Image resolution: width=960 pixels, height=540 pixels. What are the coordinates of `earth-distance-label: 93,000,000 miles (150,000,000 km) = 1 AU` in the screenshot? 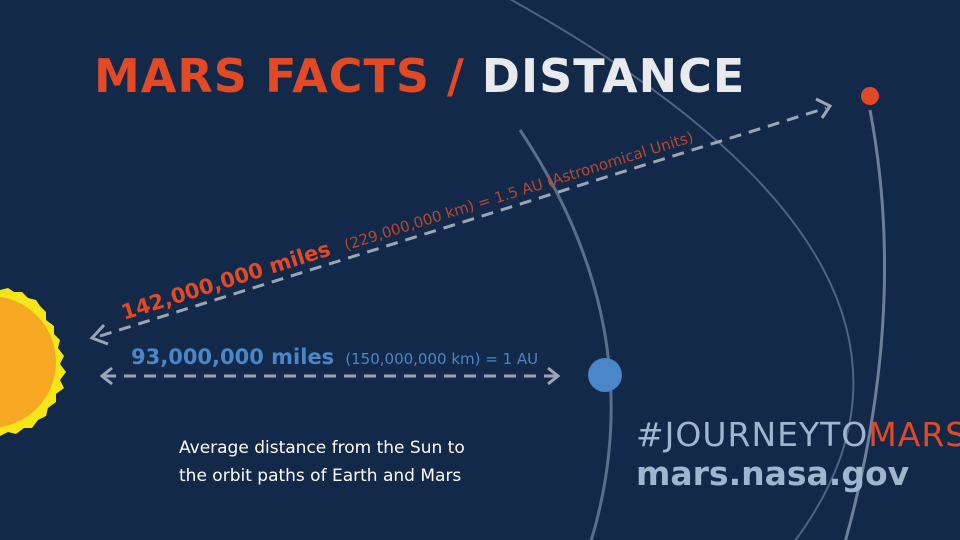 It's located at (334, 357).